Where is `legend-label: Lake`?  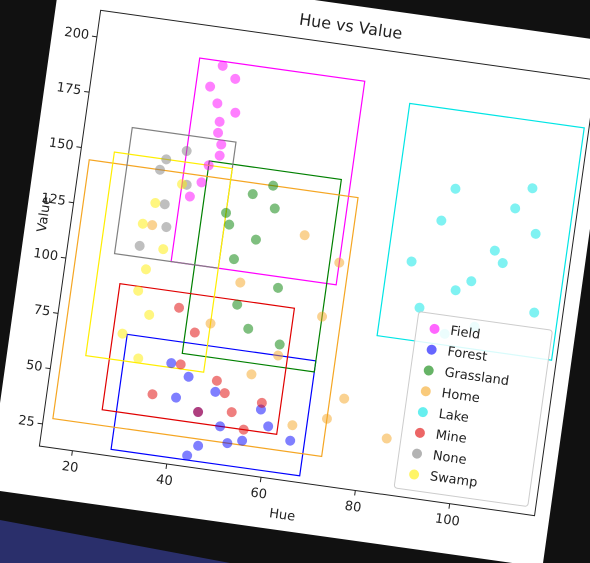
legend-label: Lake is located at coordinates (454, 416).